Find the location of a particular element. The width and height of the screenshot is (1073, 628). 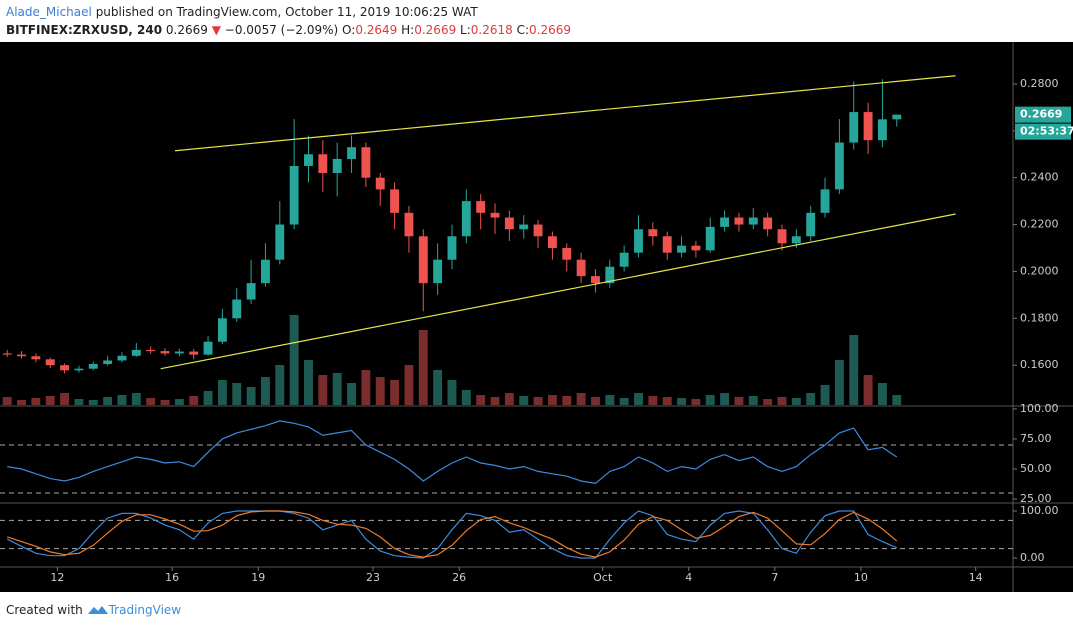

countdown: 02:53:37 is located at coordinates (1046, 131).